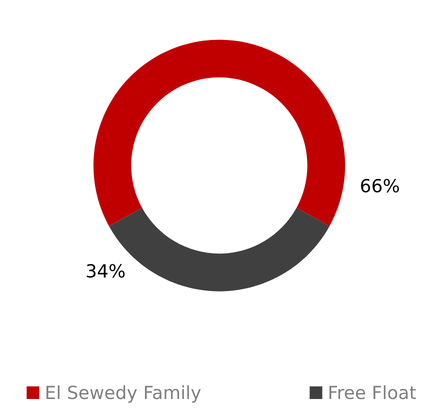 The width and height of the screenshot is (443, 419). I want to click on legend-label: Free Float, so click(372, 392).